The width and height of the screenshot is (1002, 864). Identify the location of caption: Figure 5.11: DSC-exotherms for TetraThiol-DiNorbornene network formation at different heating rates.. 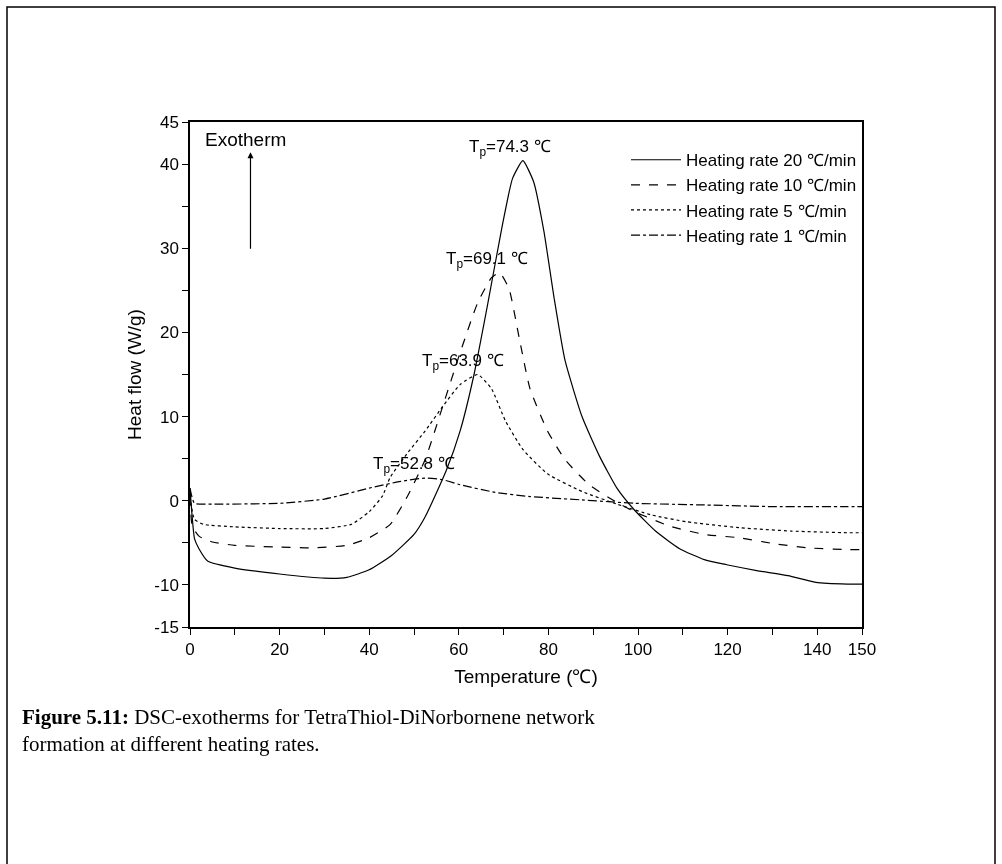
(309, 731).